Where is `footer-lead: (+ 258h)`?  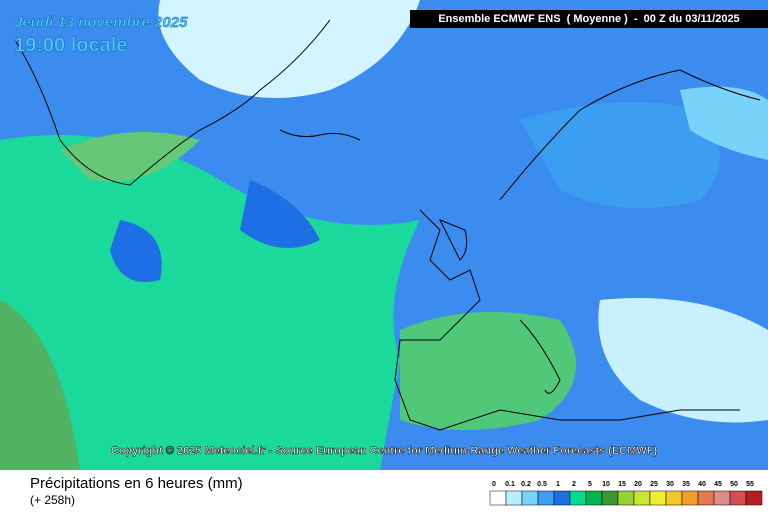 footer-lead: (+ 258h) is located at coordinates (52, 500).